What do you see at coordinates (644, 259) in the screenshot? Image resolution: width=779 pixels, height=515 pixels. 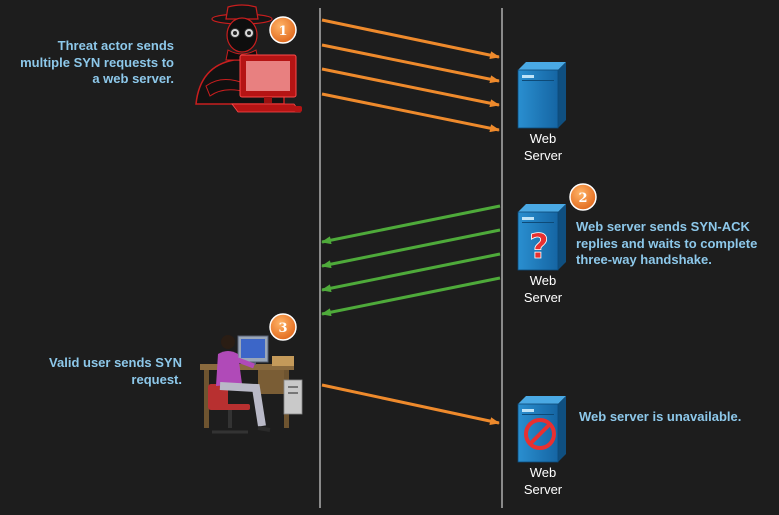 I see `step-2-line: three-way handshake.` at bounding box center [644, 259].